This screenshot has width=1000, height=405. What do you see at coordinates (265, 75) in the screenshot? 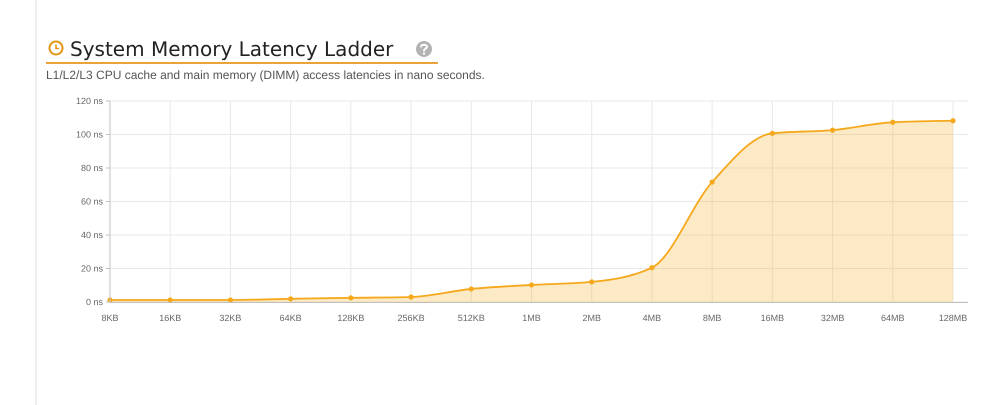
I see `chart-subtitle: L1/L2/L3 CPU cache and main memory (DIMM) access latencies in nano seconds.` at bounding box center [265, 75].